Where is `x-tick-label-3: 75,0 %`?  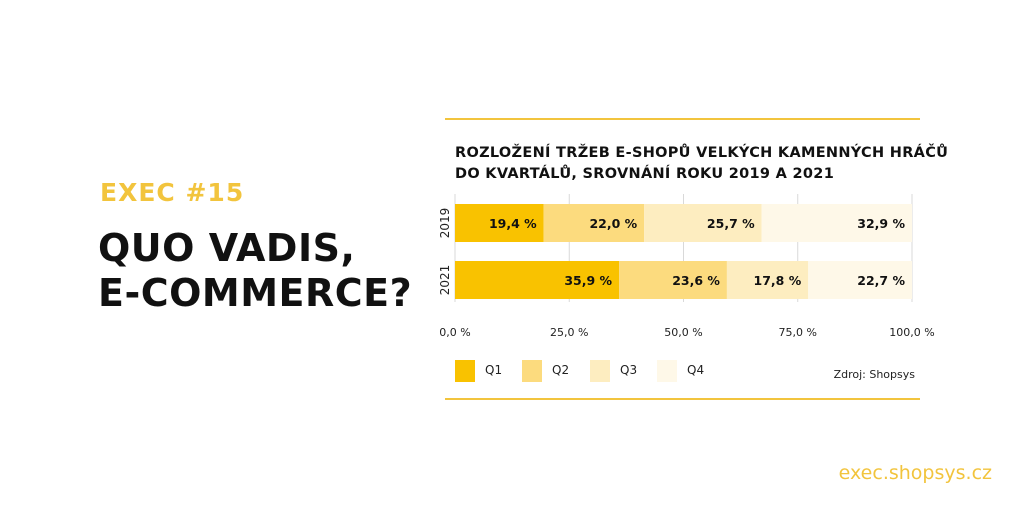
x-tick-label-3: 75,0 % is located at coordinates (798, 332).